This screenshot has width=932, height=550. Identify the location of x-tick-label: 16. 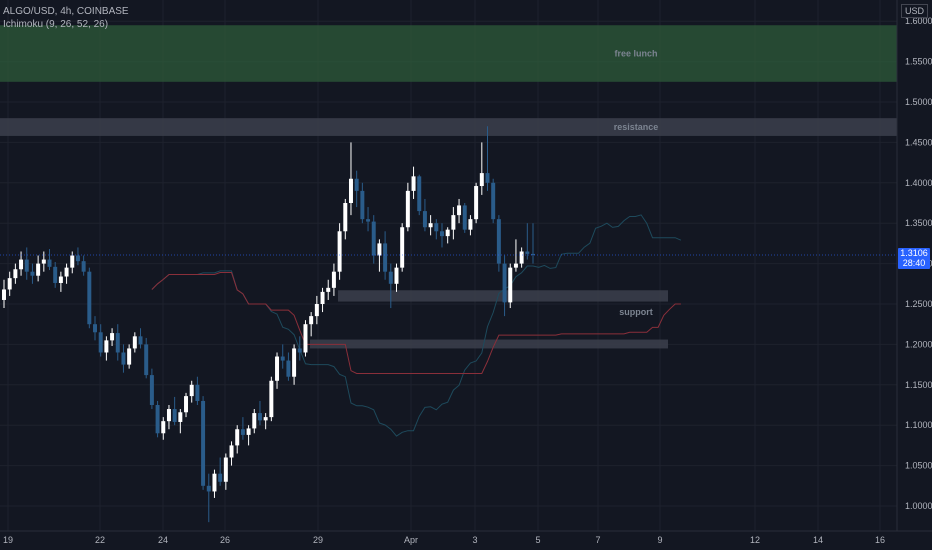
(880, 540).